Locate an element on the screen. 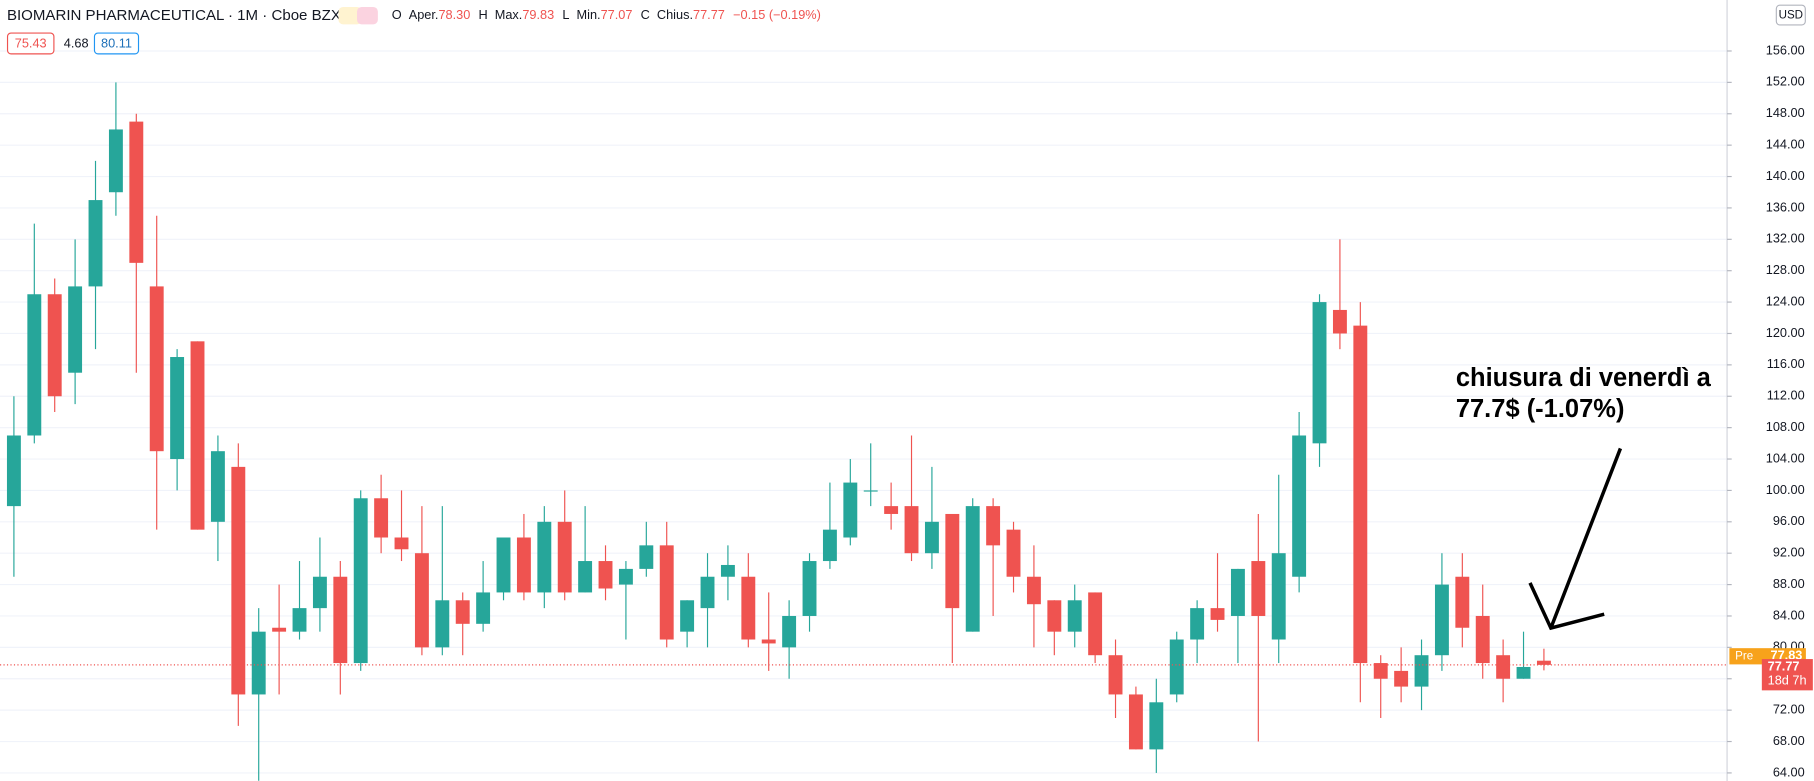  o: O is located at coordinates (397, 15).